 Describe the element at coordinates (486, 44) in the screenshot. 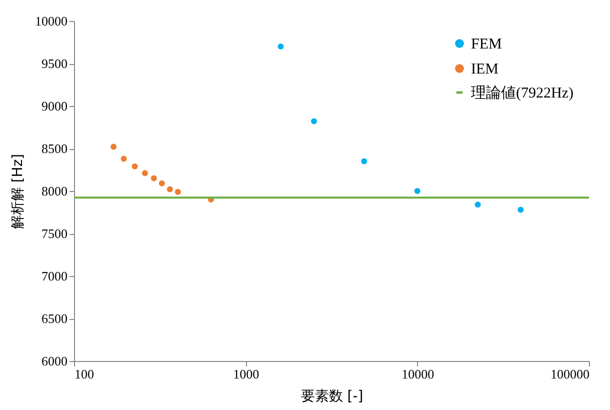

I see `legend-label: FEM` at that location.